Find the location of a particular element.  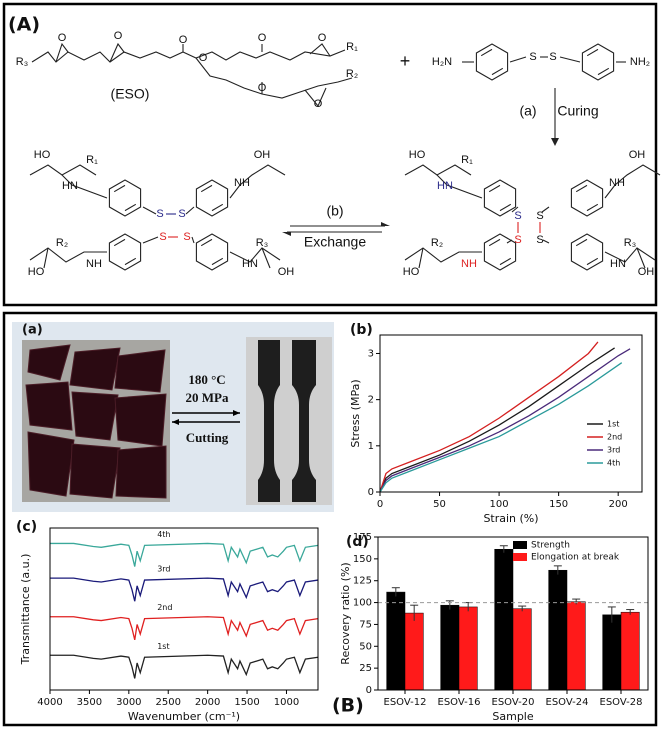

x-tick-label: 1000 is located at coordinates (286, 702).